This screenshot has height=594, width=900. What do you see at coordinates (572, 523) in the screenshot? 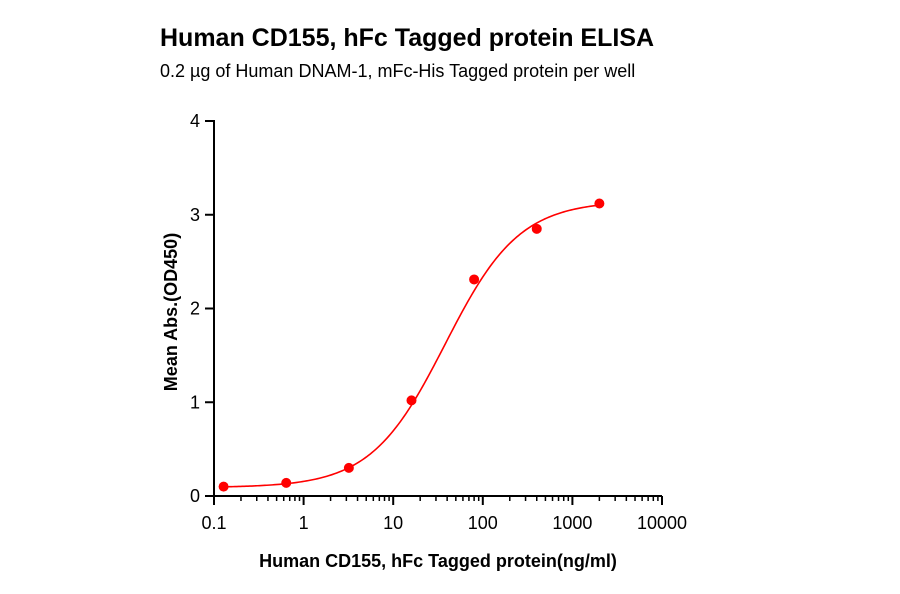
I see `x-tick-label: 1000` at bounding box center [572, 523].